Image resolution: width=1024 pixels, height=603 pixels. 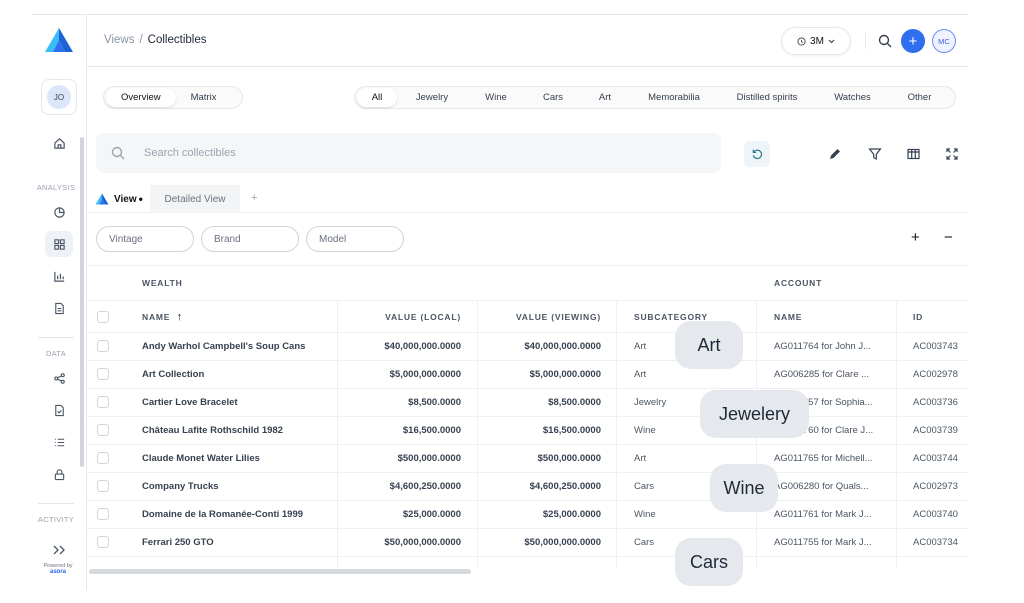 What do you see at coordinates (59, 308) in the screenshot?
I see `document-icon` at bounding box center [59, 308].